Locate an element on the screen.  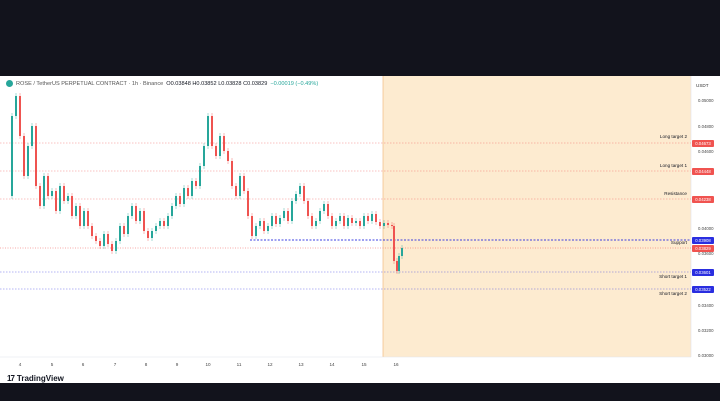
time-axis-label: 14 is located at coordinates (332, 364).